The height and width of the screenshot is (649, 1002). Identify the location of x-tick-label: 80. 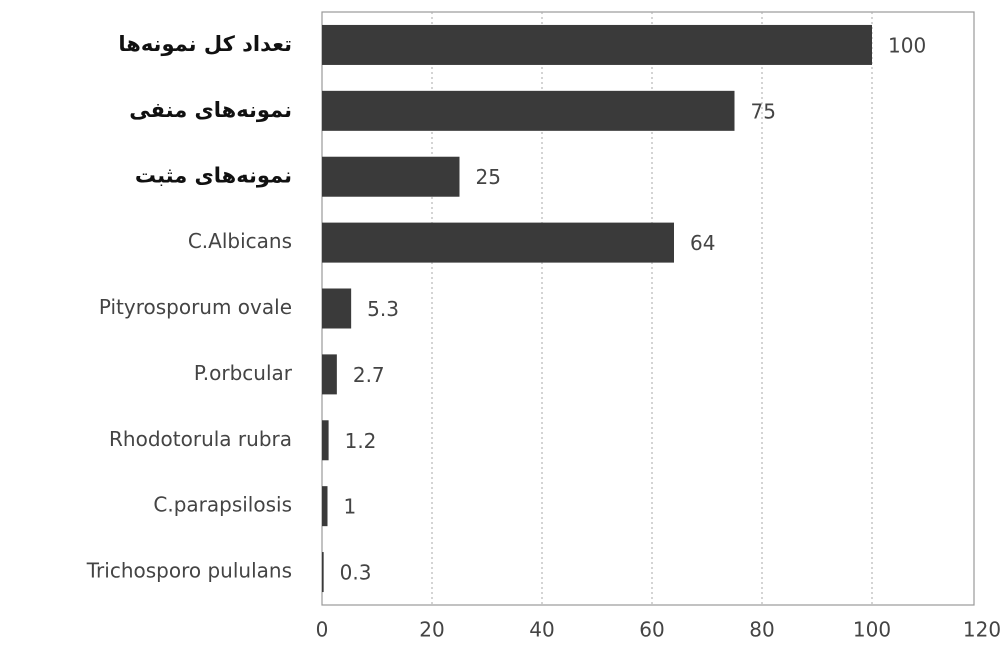
(761, 630).